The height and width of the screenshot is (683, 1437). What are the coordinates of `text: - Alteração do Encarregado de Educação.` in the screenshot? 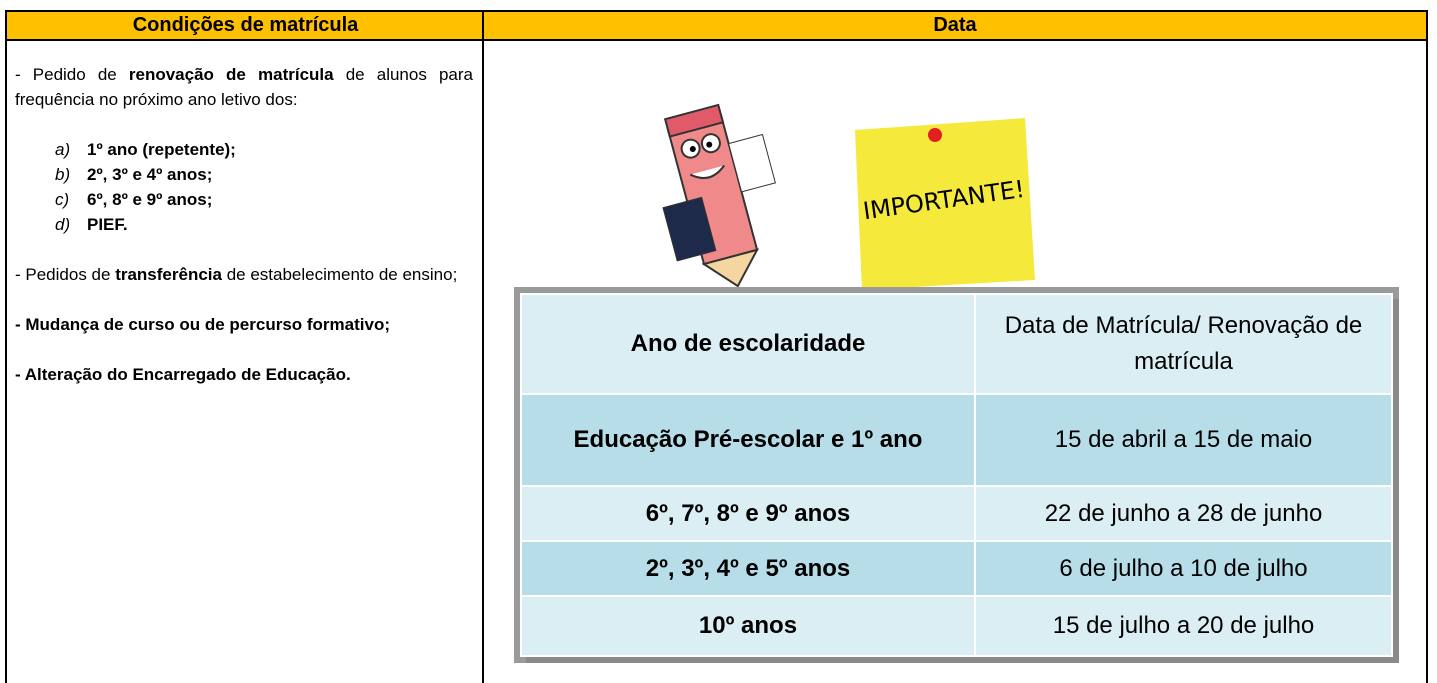 It's located at (183, 374).